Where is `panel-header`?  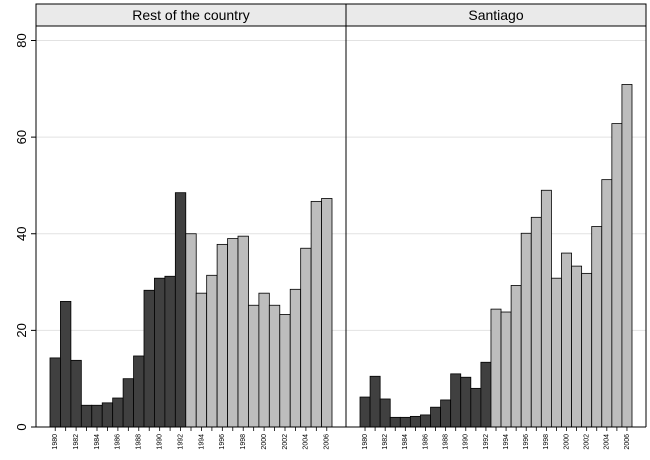 panel-header is located at coordinates (496, 15).